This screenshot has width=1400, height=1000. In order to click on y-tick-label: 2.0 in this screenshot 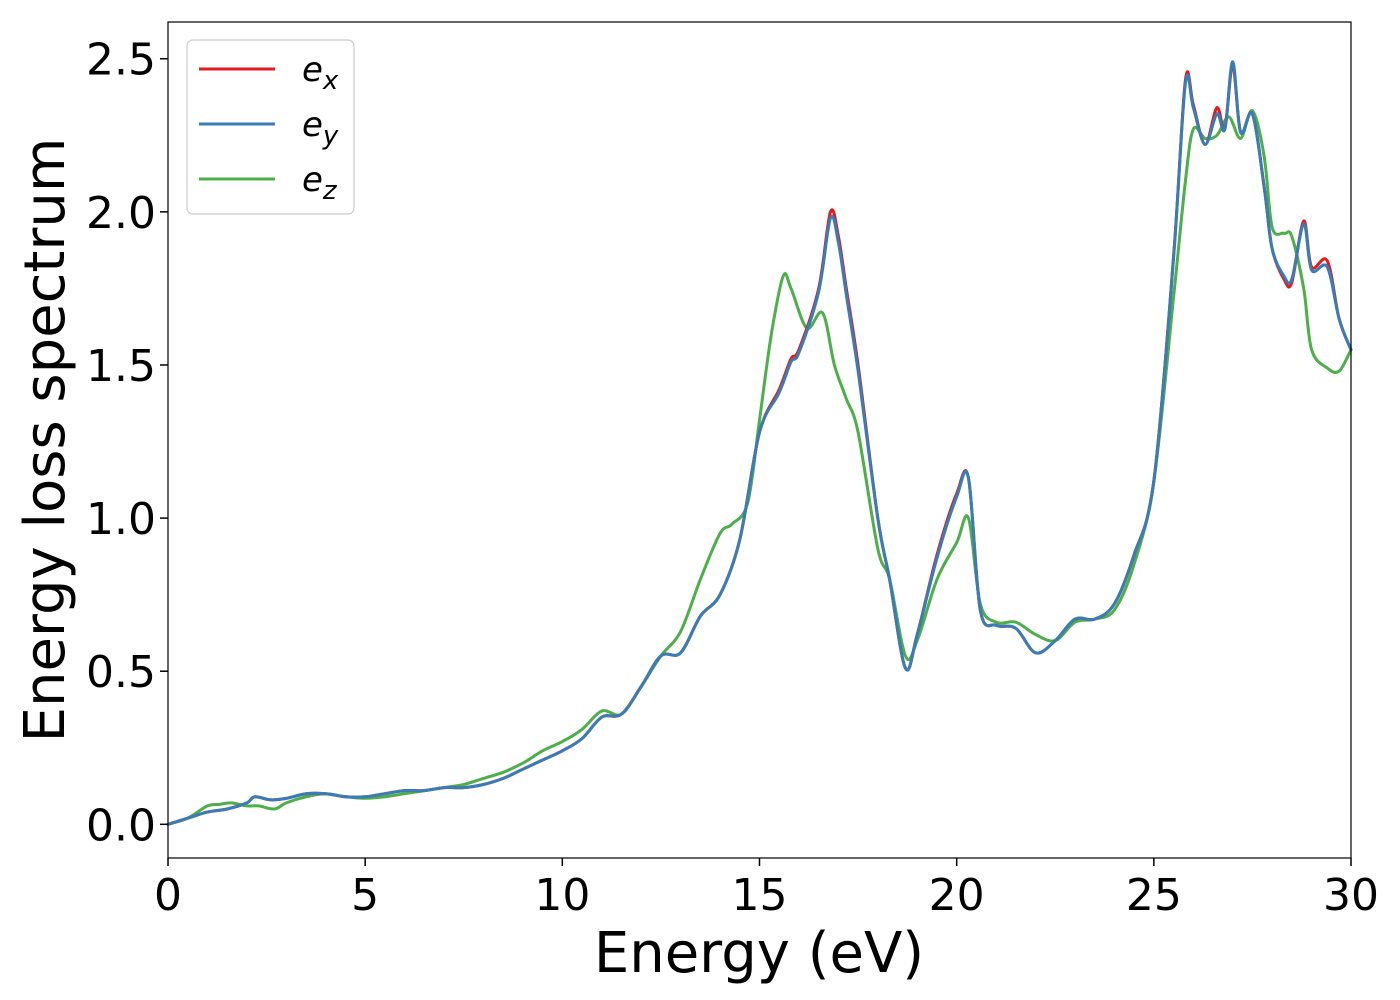, I will do `click(121, 213)`.